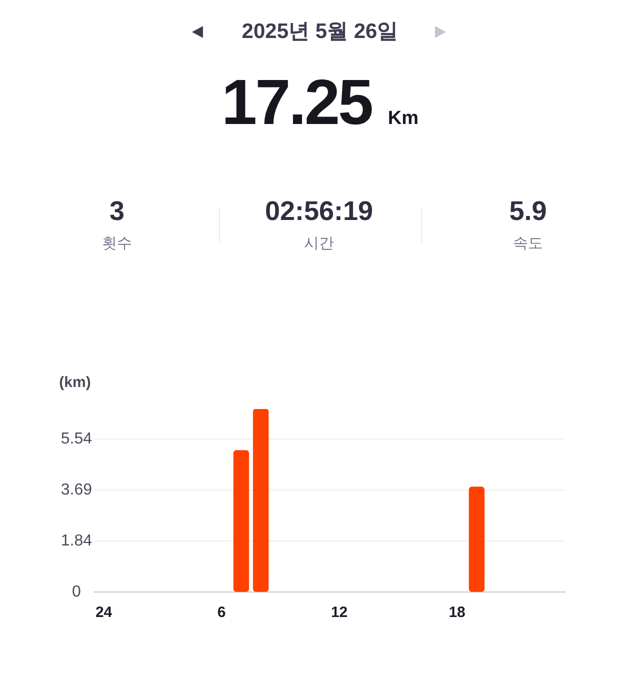 Image resolution: width=640 pixels, height=682 pixels. Describe the element at coordinates (319, 211) in the screenshot. I see `text: 02:56:19` at that location.